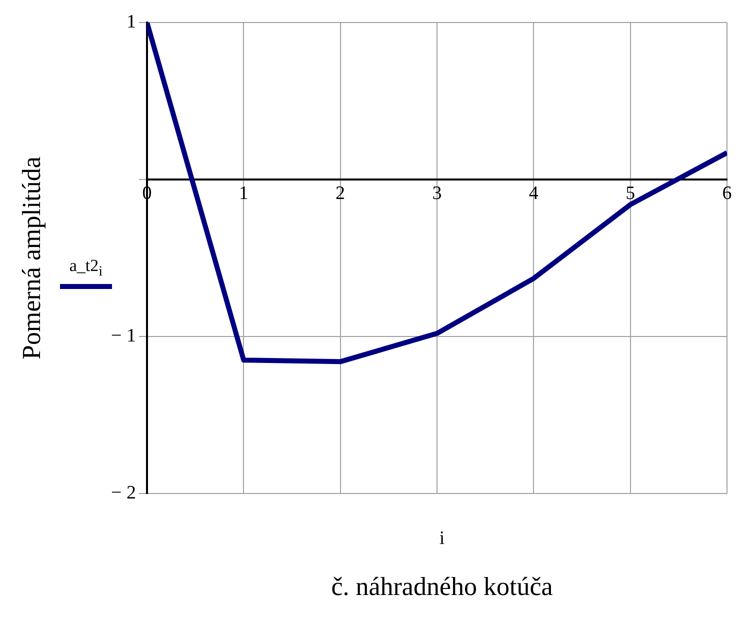 The height and width of the screenshot is (623, 747). I want to click on y-tick-label: 1, so click(131, 21).